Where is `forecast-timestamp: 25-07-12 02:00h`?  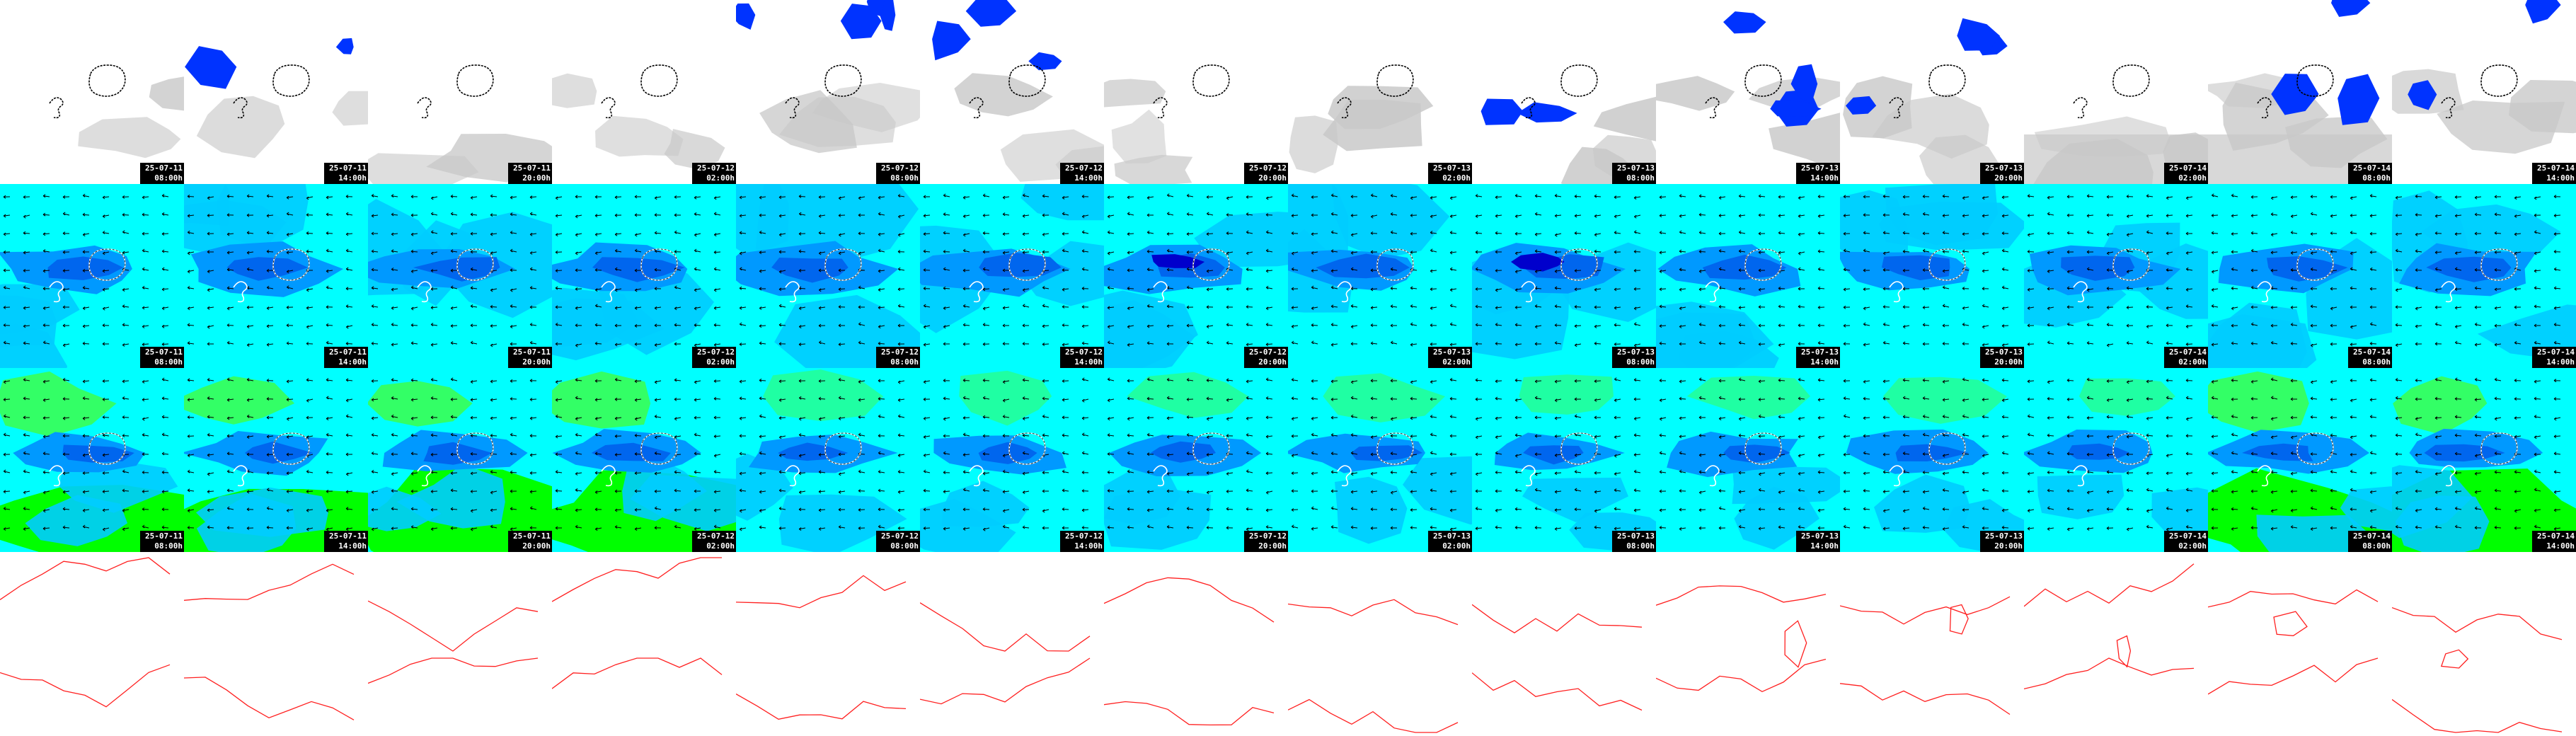
forecast-timestamp: 25-07-12 02:00h is located at coordinates (714, 357).